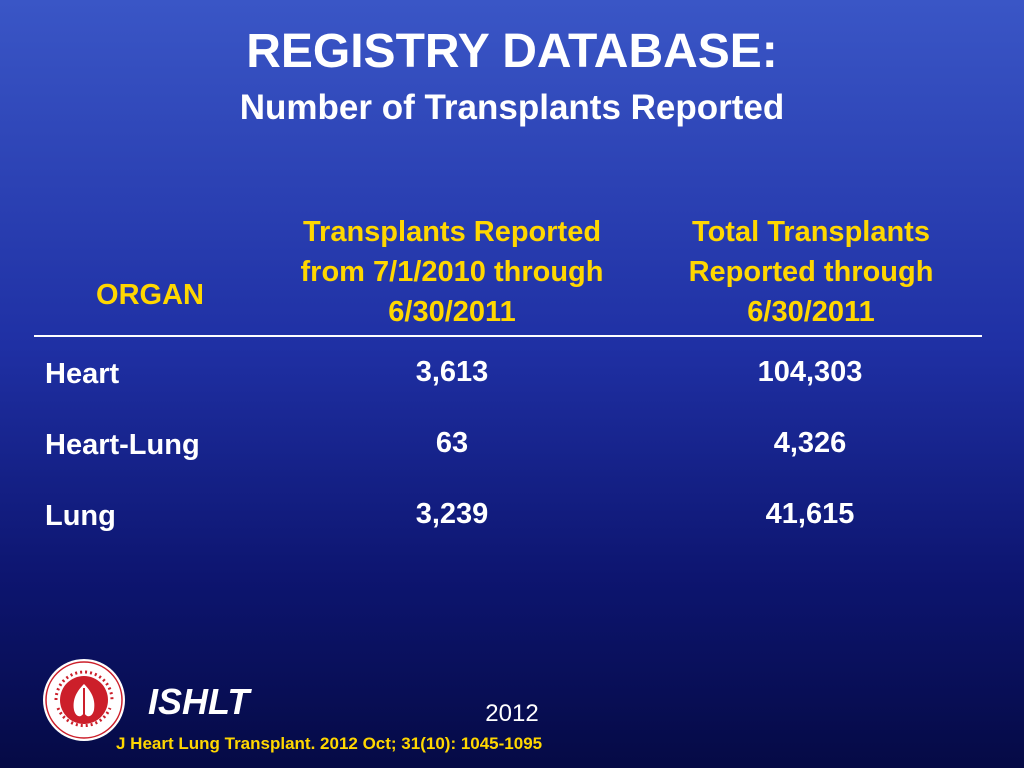 This screenshot has width=1024, height=768. What do you see at coordinates (150, 295) in the screenshot?
I see `column-header-organ: ORGAN` at bounding box center [150, 295].